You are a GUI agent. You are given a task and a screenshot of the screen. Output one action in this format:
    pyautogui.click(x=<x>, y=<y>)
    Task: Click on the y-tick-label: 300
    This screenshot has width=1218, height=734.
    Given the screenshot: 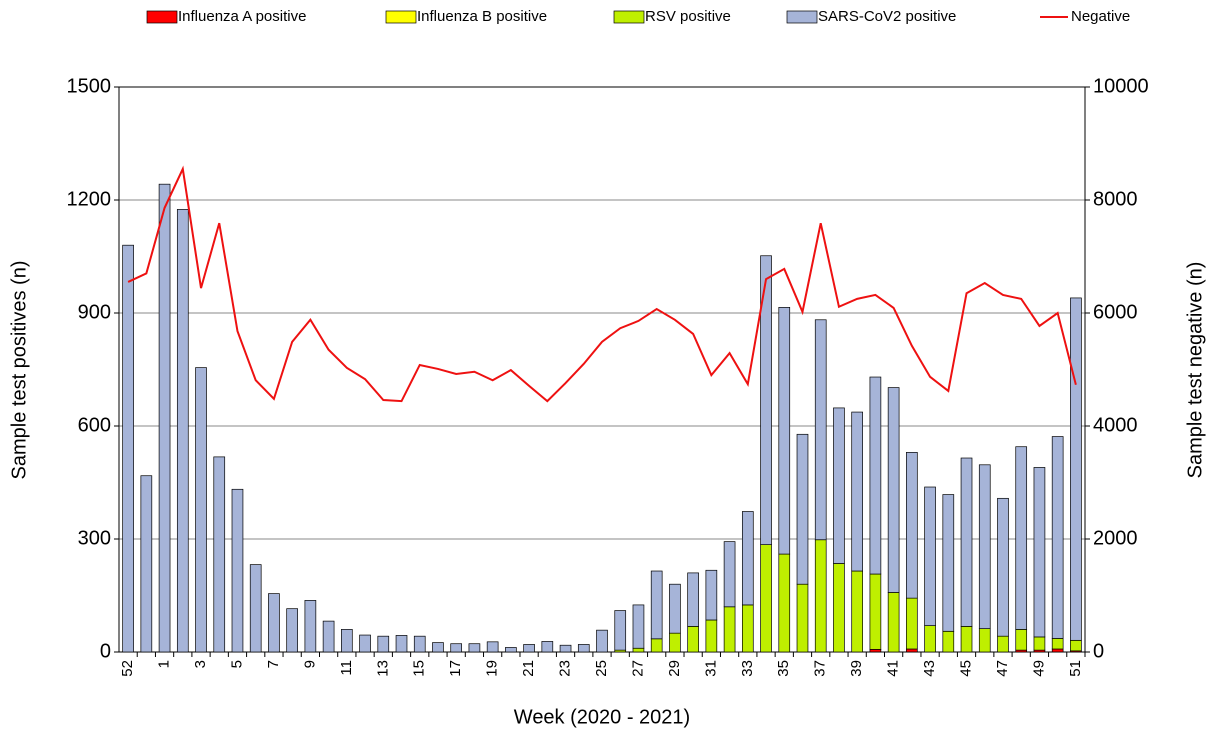 What is the action you would take?
    pyautogui.click(x=94, y=538)
    